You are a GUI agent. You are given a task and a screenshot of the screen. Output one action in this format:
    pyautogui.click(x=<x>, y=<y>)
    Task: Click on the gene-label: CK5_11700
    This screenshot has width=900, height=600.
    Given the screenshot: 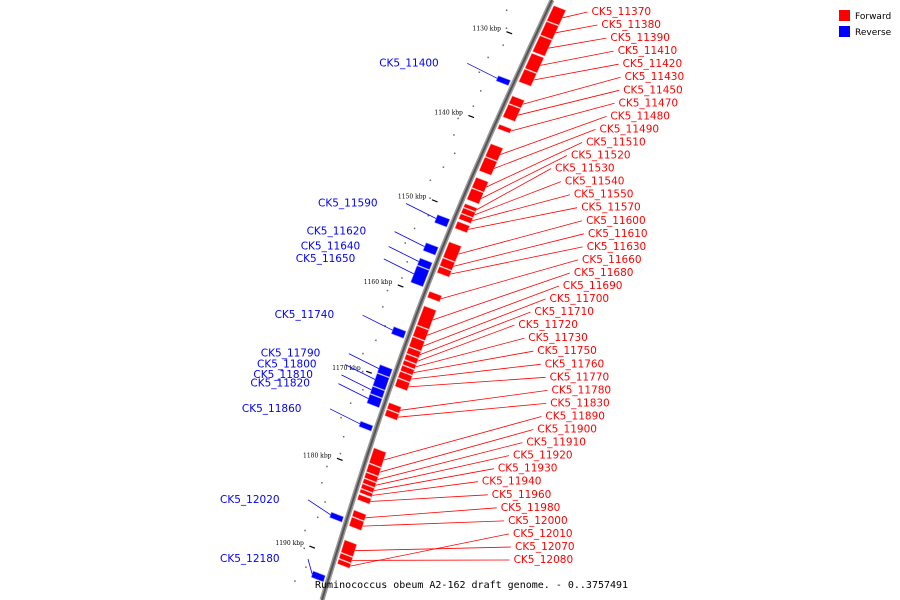 What is the action you would take?
    pyautogui.click(x=580, y=299)
    